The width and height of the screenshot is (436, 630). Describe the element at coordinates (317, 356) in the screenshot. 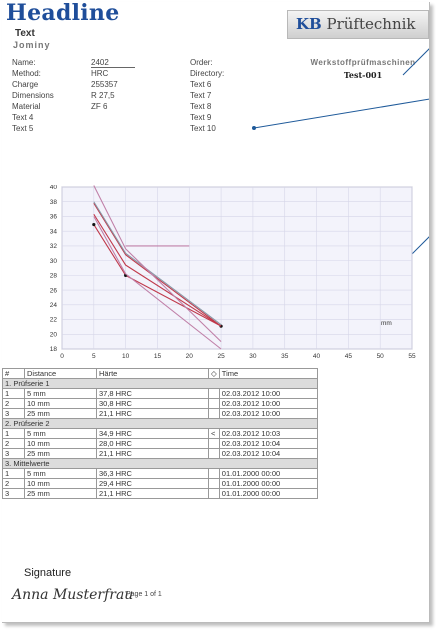

I see `x-tick-label: 40` at that location.